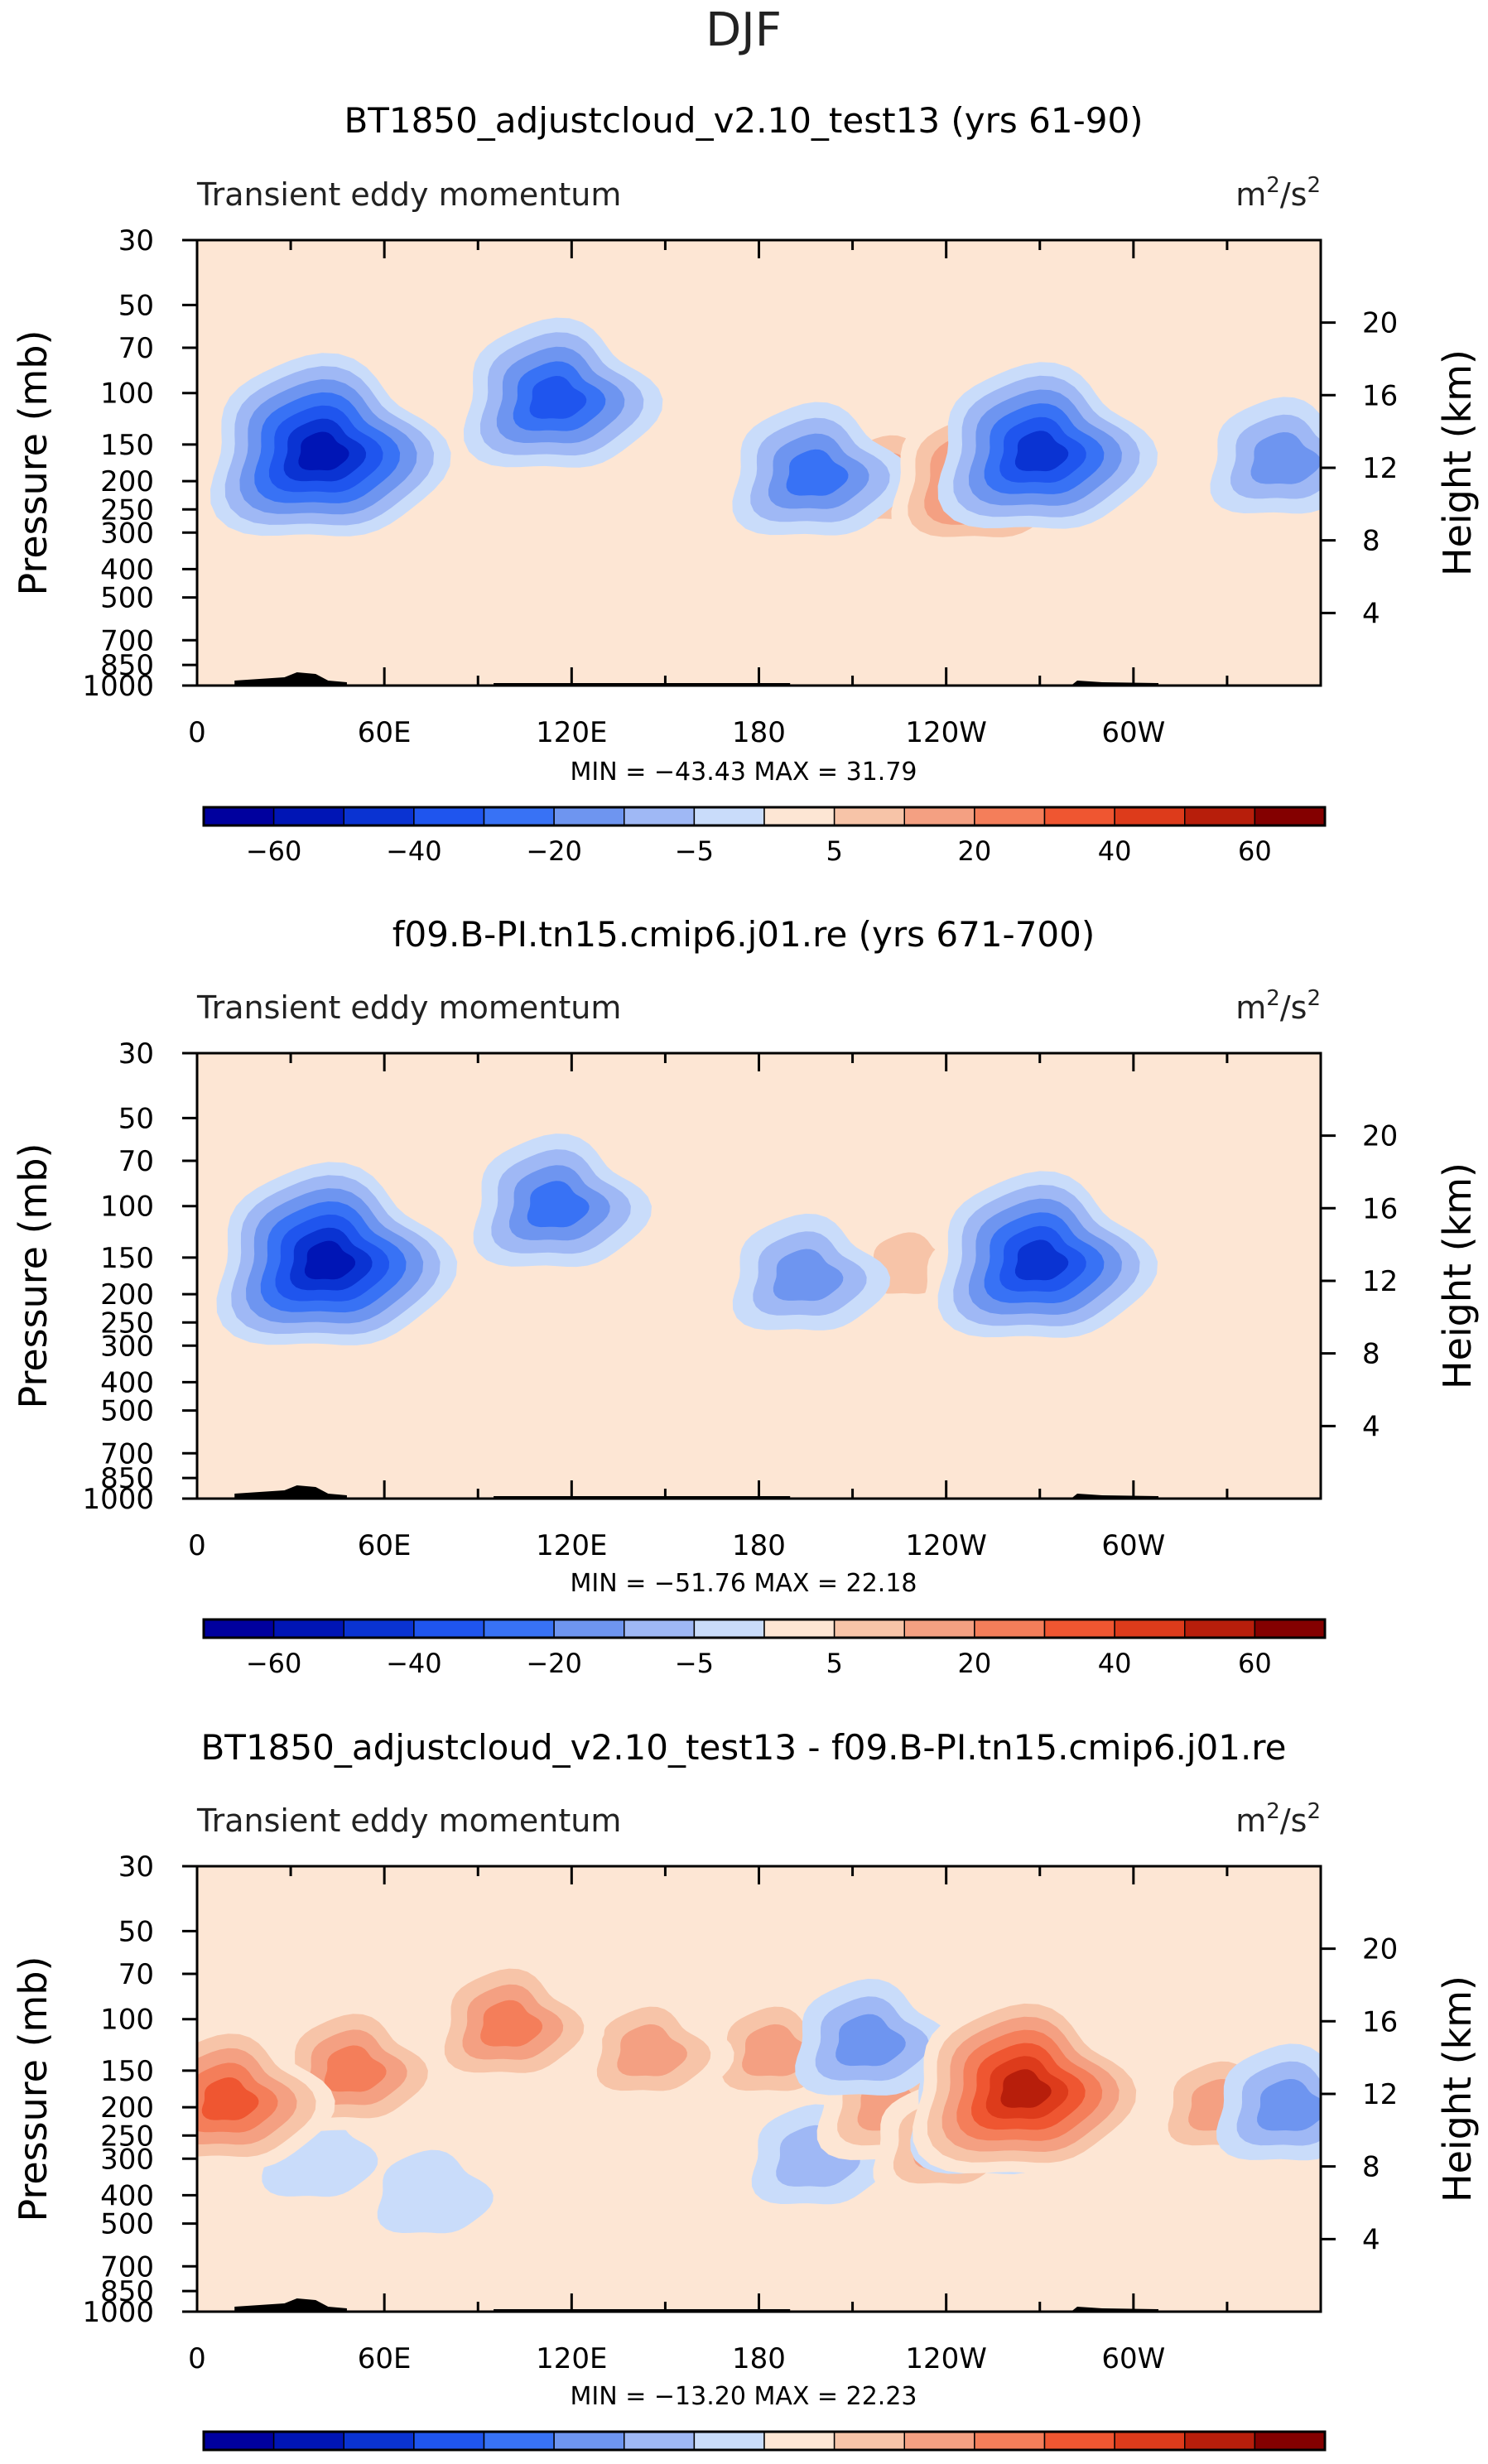 The image size is (1488, 2464). What do you see at coordinates (1371, 2239) in the screenshot?
I see `y2-tick-label: 4` at bounding box center [1371, 2239].